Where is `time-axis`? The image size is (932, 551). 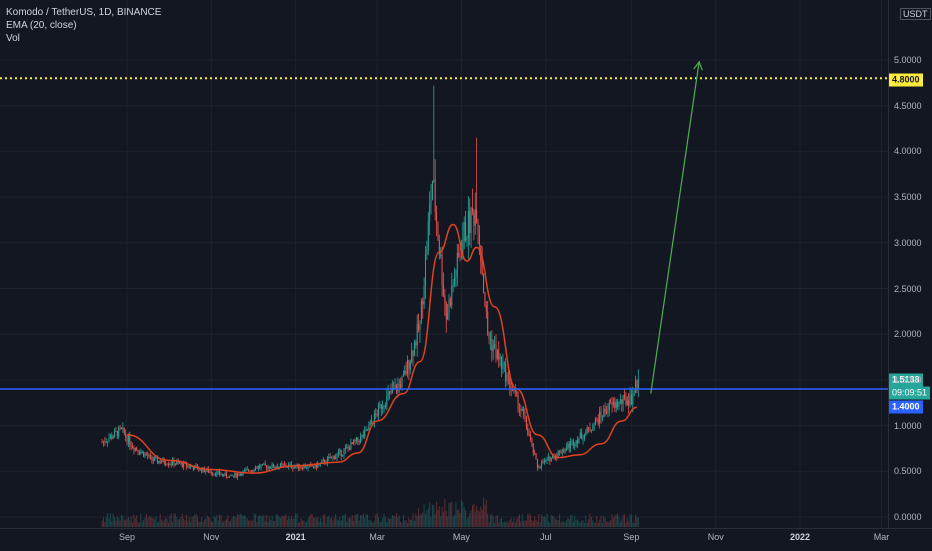 time-axis is located at coordinates (466, 539).